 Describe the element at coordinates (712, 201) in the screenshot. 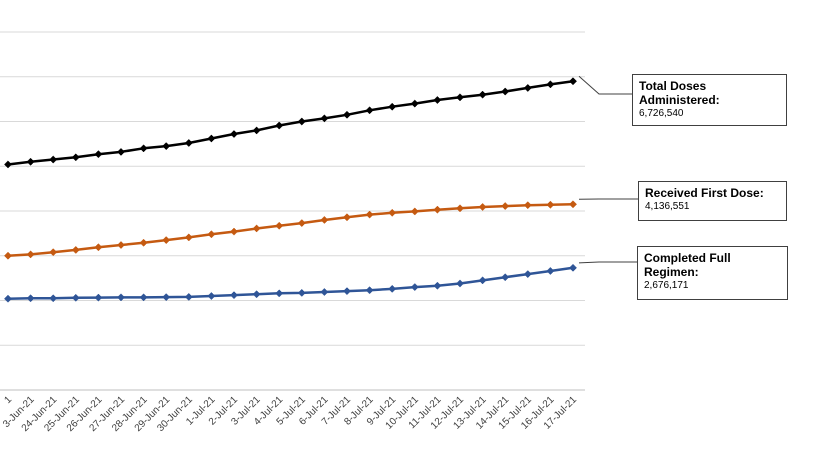

I see `callout-first-dose: Received First Dose: 4,136,551` at that location.